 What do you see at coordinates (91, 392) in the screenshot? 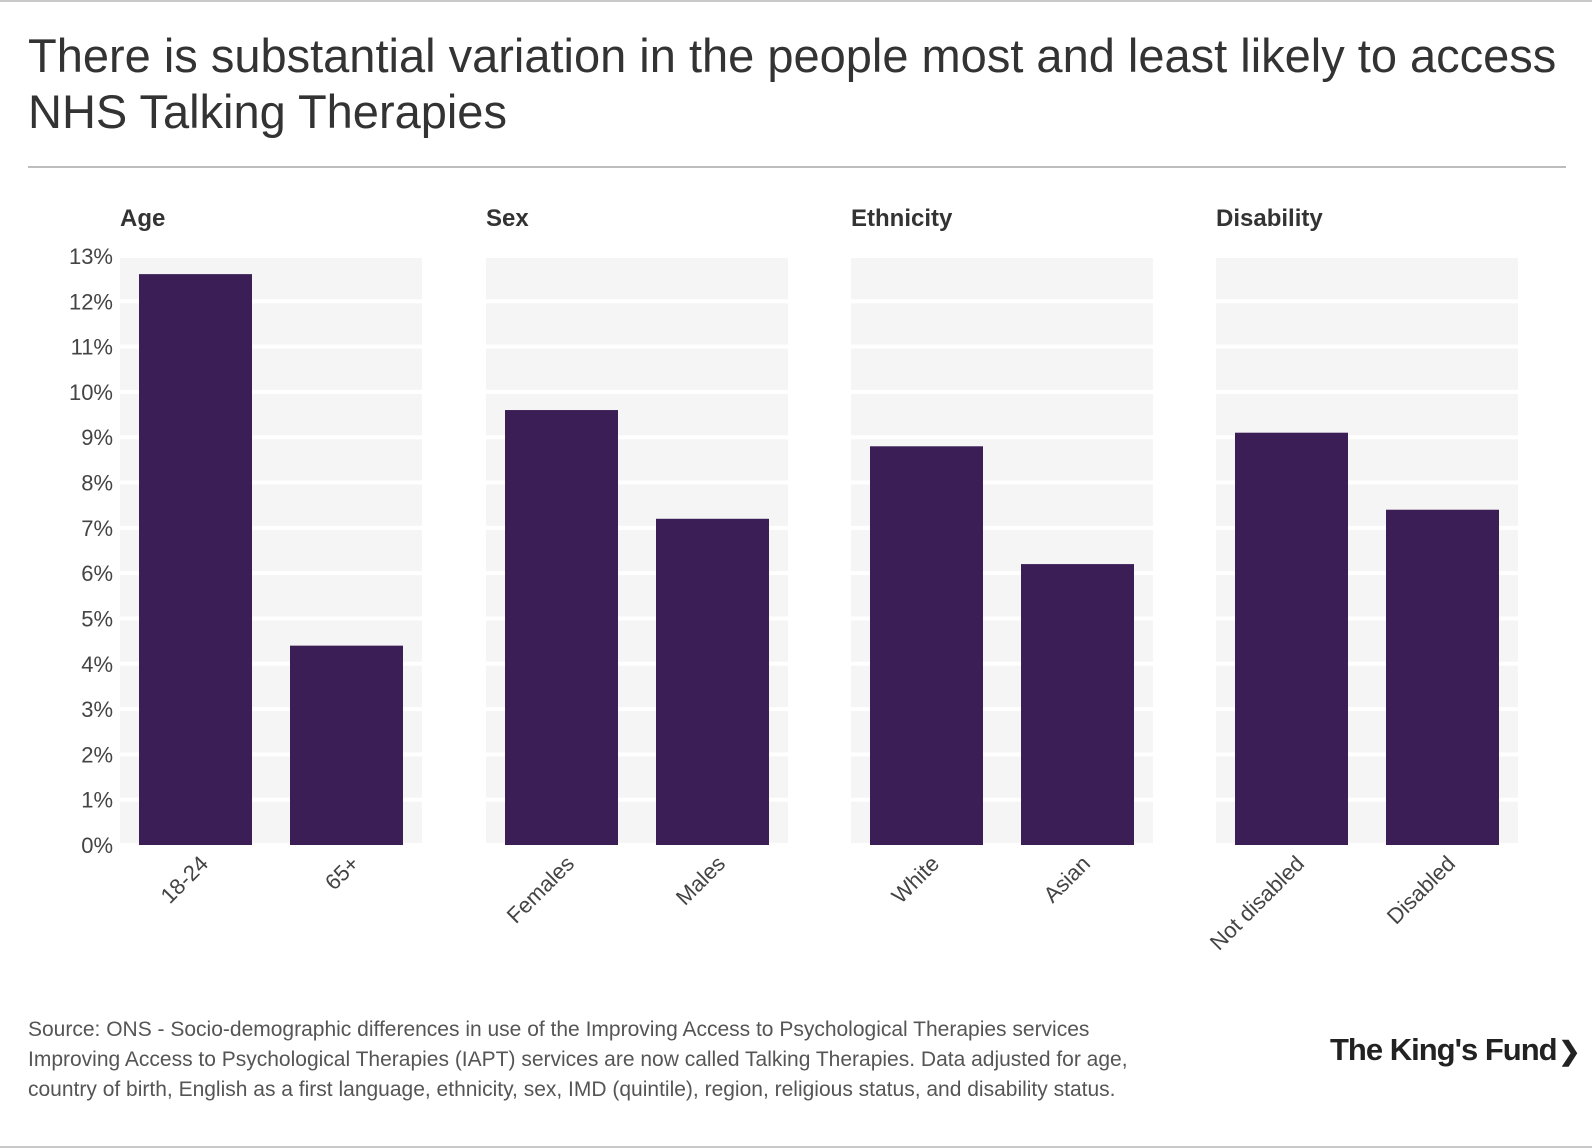
I see `y-tick-label: 10%` at bounding box center [91, 392].